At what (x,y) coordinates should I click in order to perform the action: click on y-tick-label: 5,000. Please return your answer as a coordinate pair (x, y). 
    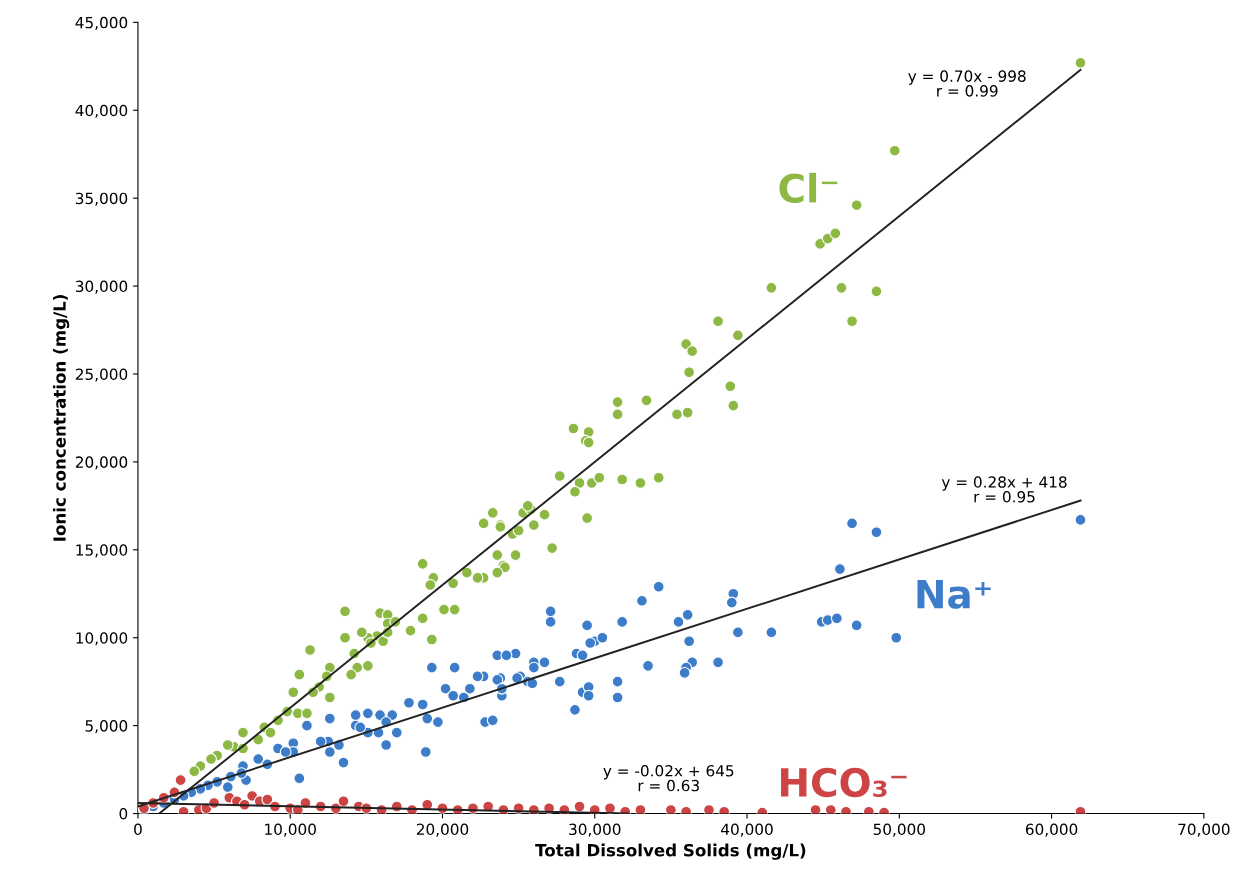
    Looking at the image, I should click on (106, 727).